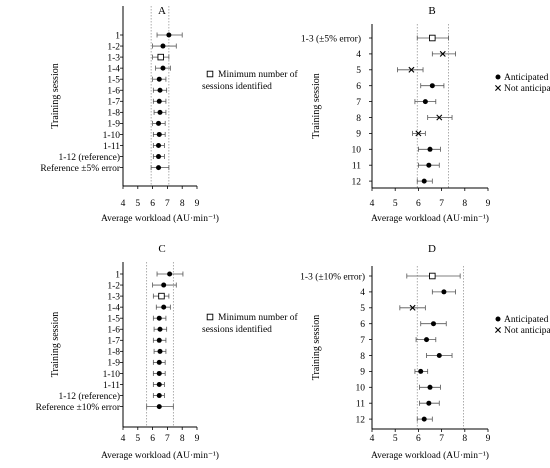 Image resolution: width=550 pixels, height=468 pixels. Describe the element at coordinates (526, 320) in the screenshot. I see `legend-label: Anticipated` at that location.